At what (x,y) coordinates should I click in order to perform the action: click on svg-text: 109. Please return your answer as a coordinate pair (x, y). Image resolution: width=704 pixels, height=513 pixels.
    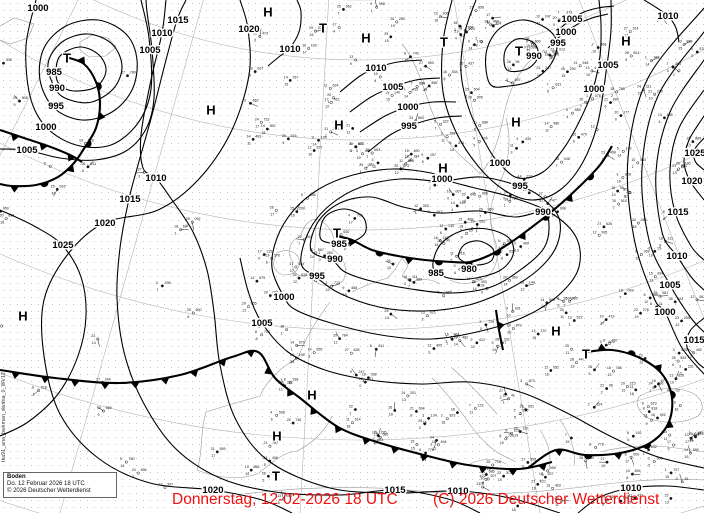
    Looking at the image, I should click on (324, 137).